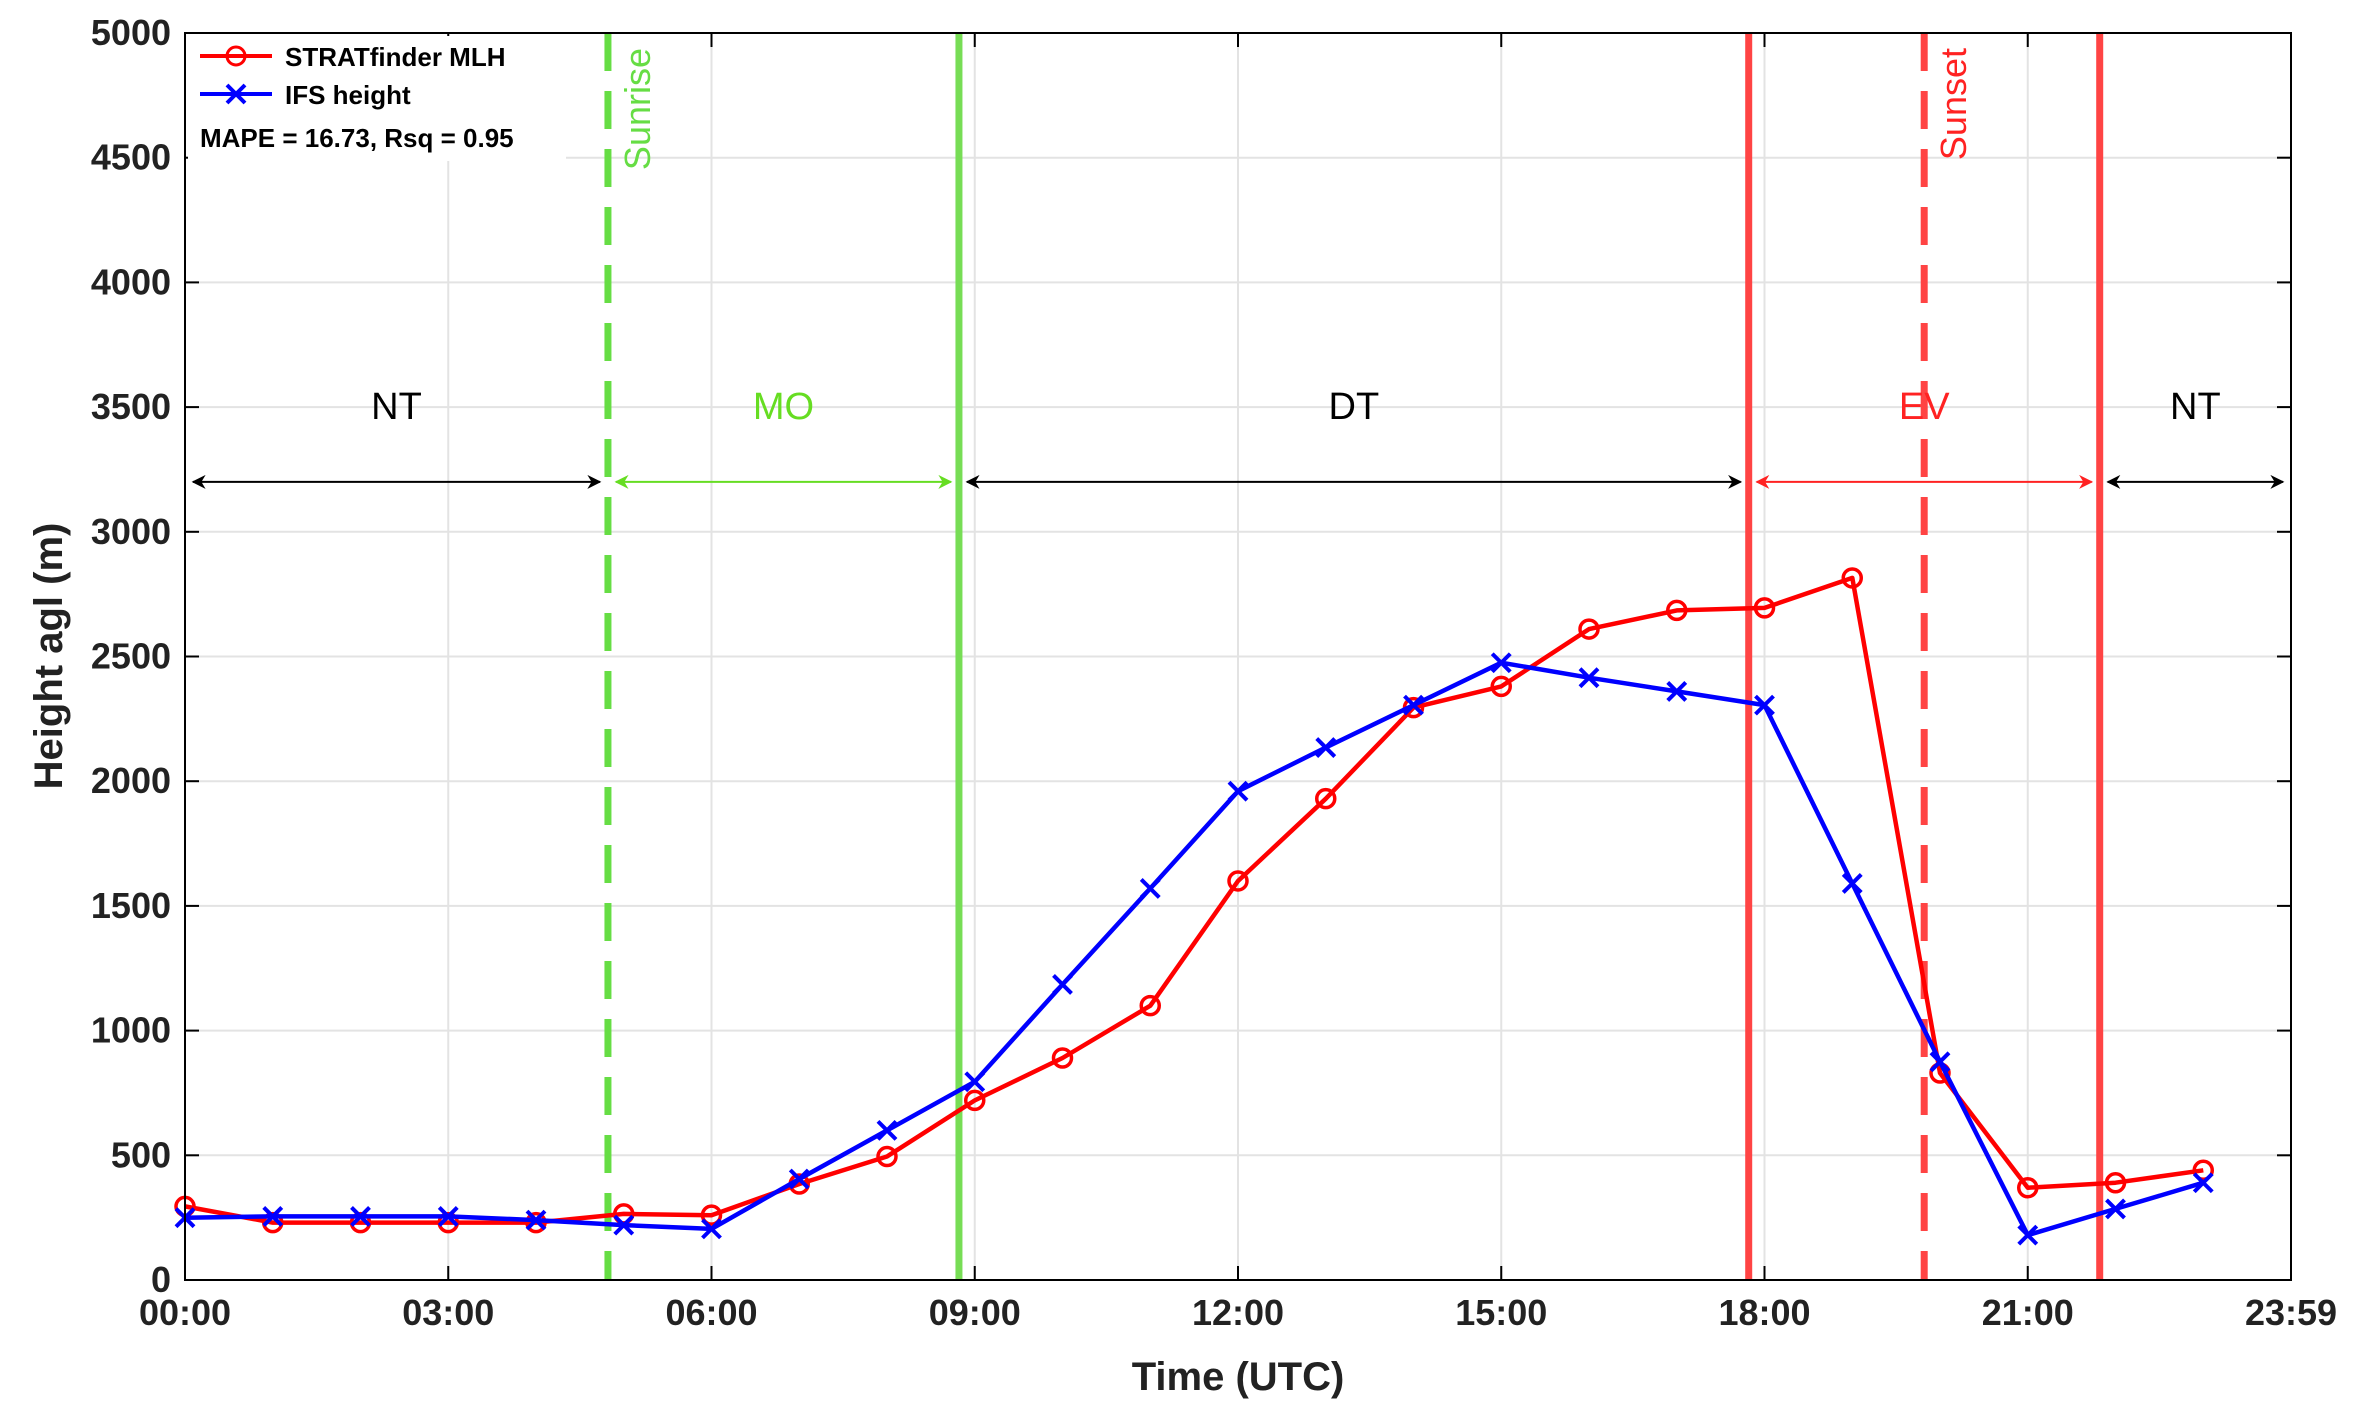 The height and width of the screenshot is (1422, 2357). I want to click on legend-label-stratfinder: STRATfinder MLH, so click(395, 57).